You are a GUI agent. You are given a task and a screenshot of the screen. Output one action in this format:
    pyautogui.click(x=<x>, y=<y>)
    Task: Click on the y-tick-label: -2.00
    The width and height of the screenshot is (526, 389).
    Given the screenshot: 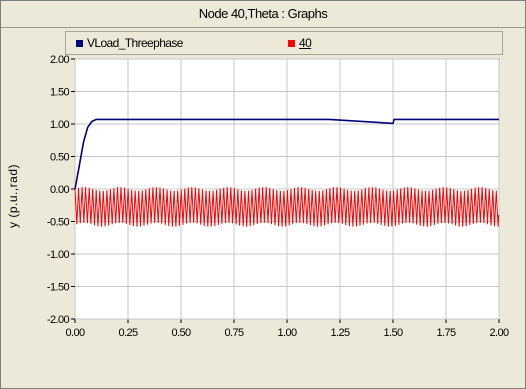 What is the action you would take?
    pyautogui.click(x=58, y=320)
    